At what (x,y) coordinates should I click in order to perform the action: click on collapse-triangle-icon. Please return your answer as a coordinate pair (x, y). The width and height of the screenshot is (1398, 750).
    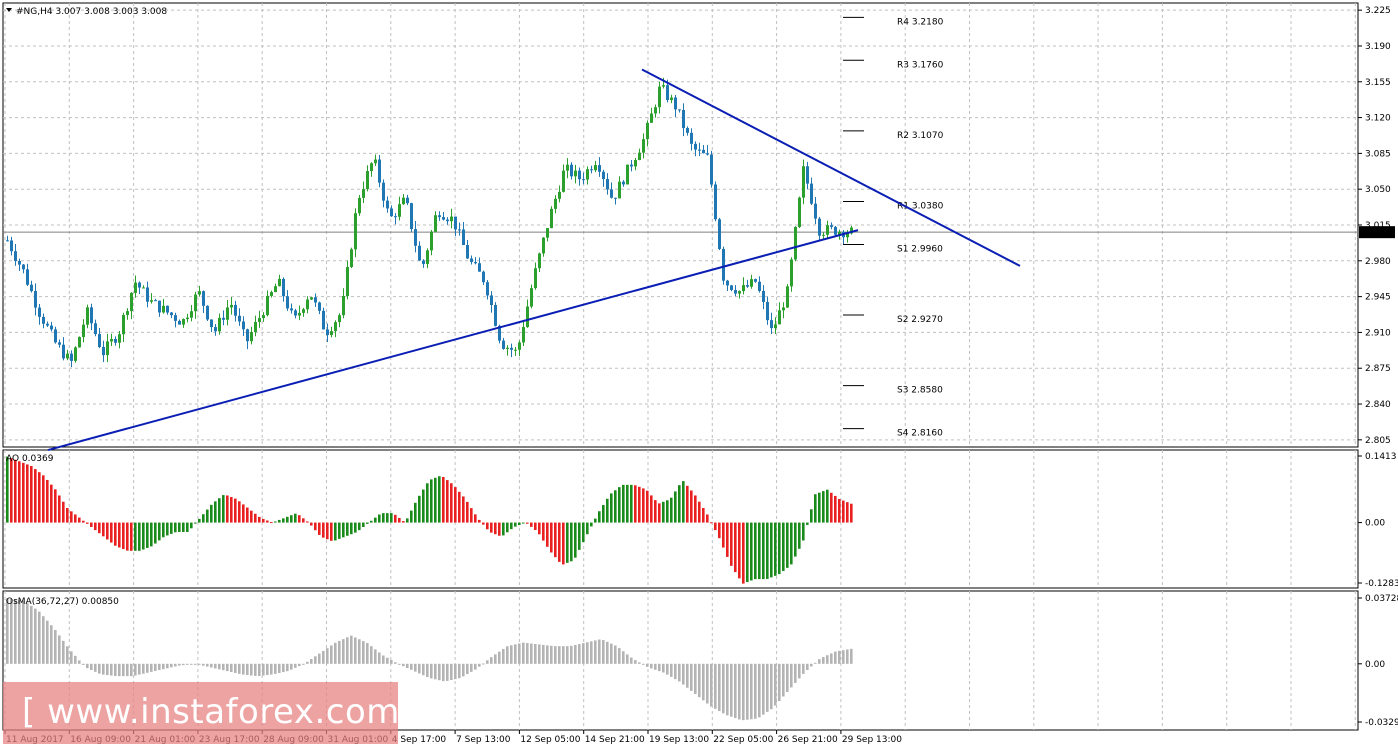
    Looking at the image, I should click on (9, 10).